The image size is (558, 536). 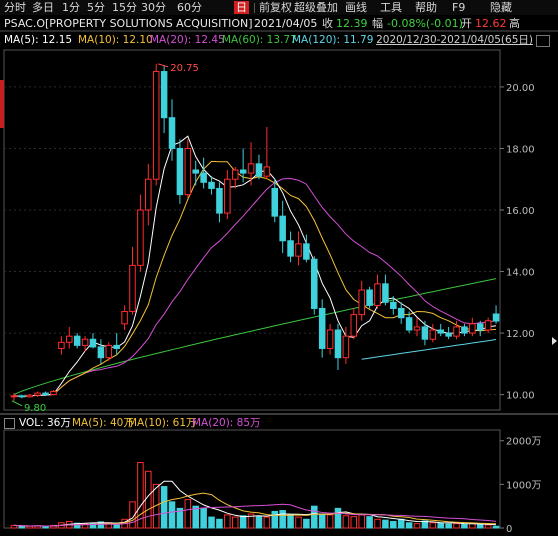 What do you see at coordinates (429, 349) in the screenshot?
I see `ma120-line` at bounding box center [429, 349].